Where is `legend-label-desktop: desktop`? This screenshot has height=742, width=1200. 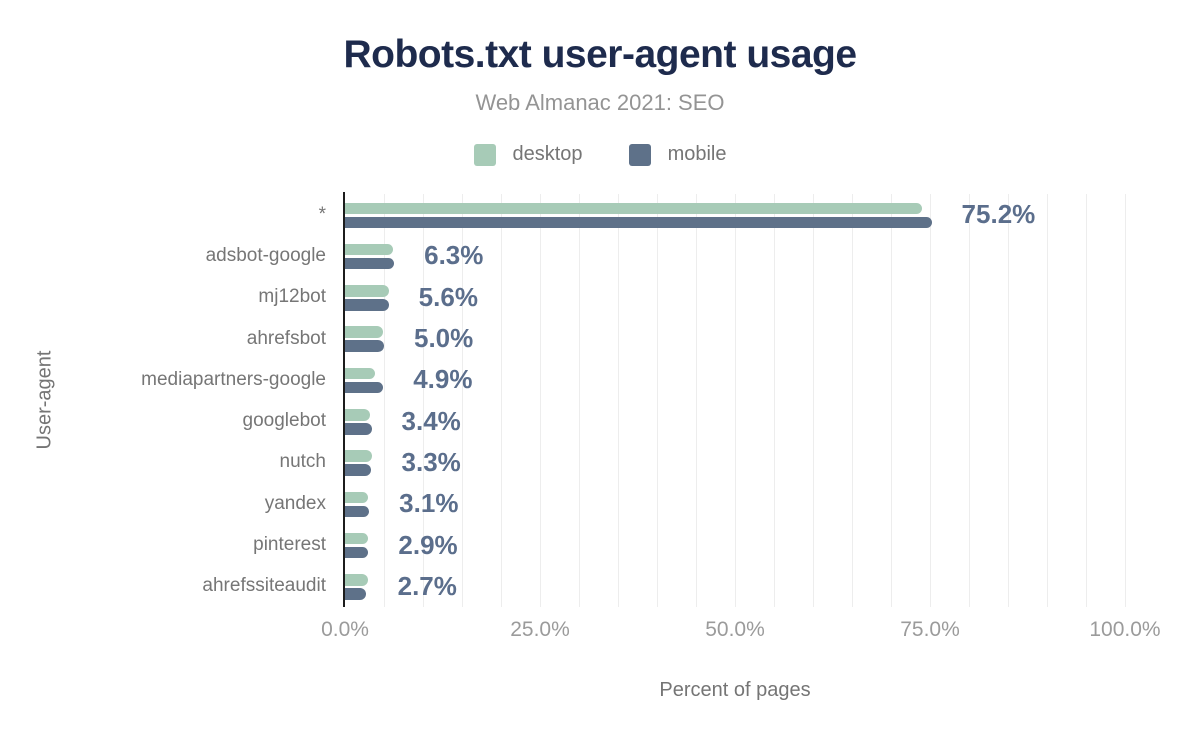 legend-label-desktop: desktop is located at coordinates (547, 154).